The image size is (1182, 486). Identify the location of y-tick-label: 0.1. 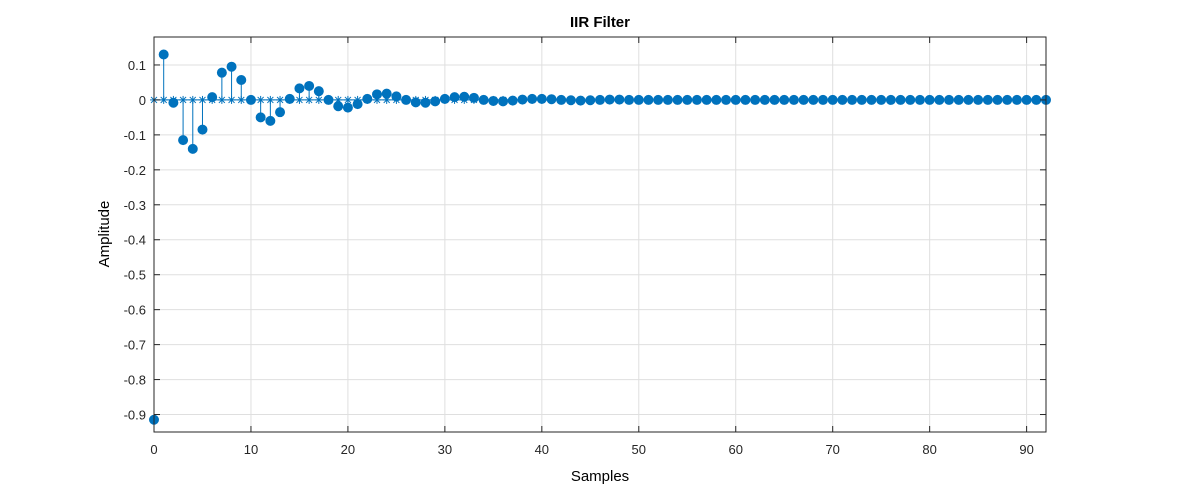
(137, 65).